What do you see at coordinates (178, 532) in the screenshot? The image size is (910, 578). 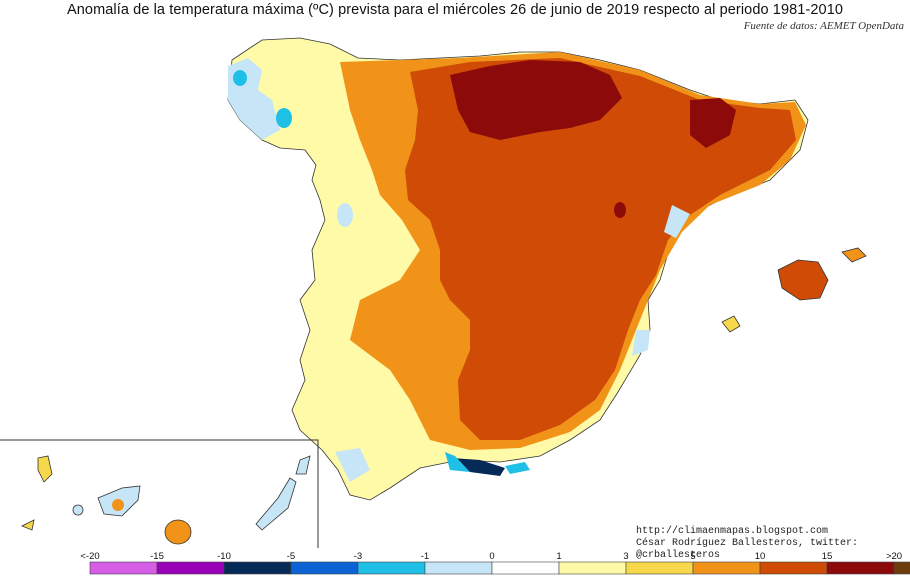 I see `canary-gran-canaria` at bounding box center [178, 532].